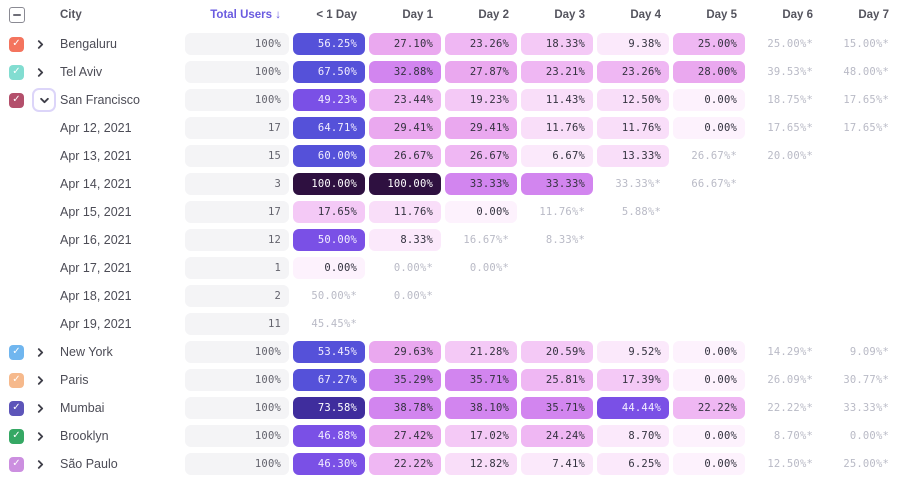  I want to click on retention-pill: 8.33%, so click(405, 240).